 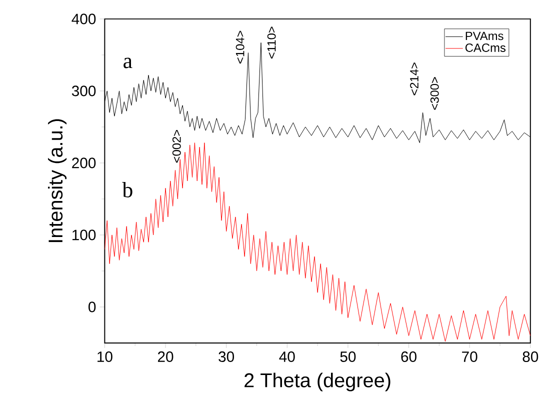 What do you see at coordinates (485, 36) in the screenshot?
I see `legend-label: PVAms` at bounding box center [485, 36].